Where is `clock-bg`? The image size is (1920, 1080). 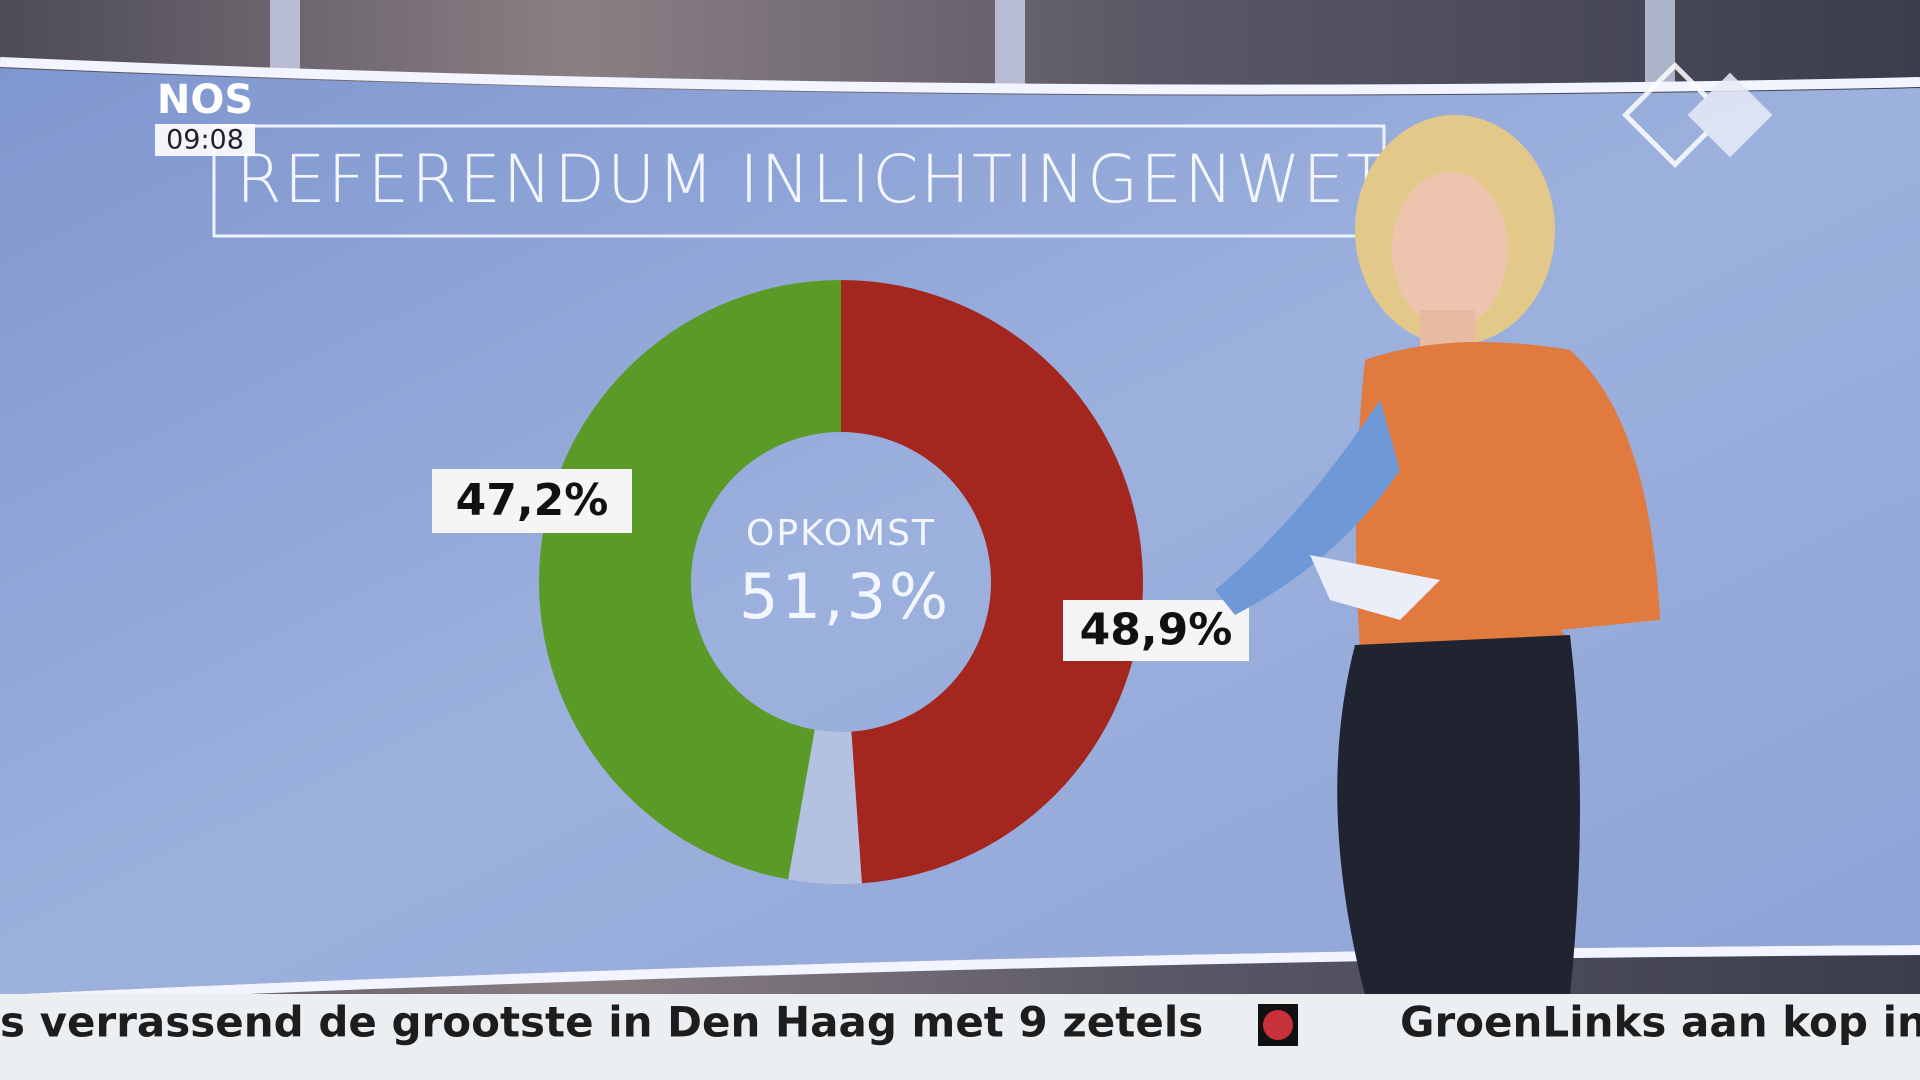
clock-bg is located at coordinates (205, 140).